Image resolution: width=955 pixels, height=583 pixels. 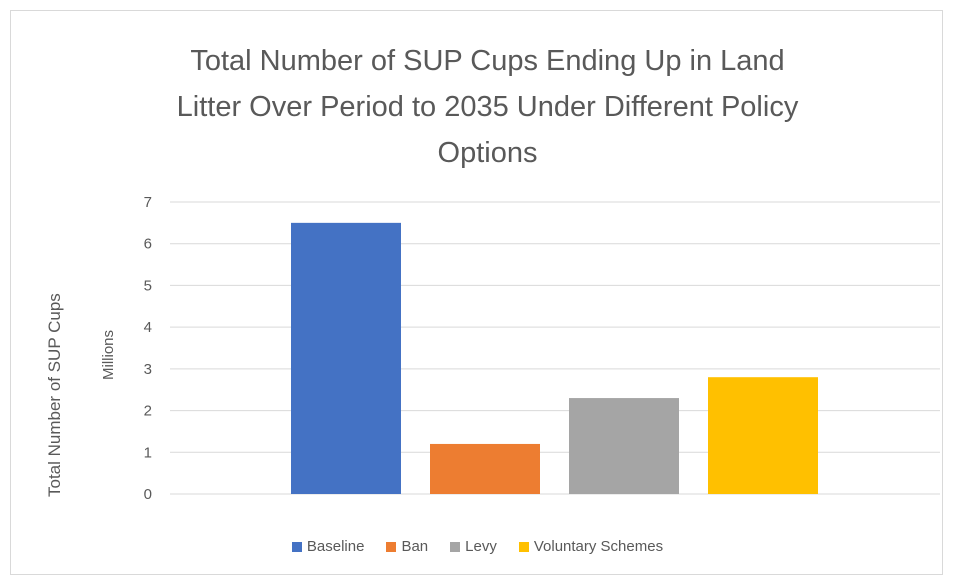 What do you see at coordinates (148, 202) in the screenshot?
I see `y-tick-label: 7` at bounding box center [148, 202].